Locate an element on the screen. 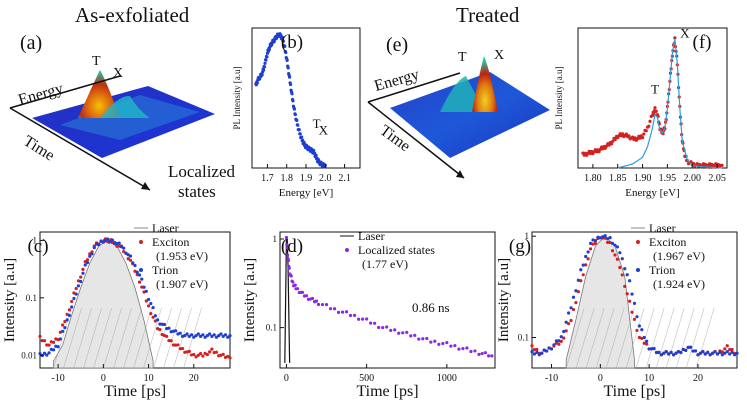  y-tick-label-g: 0.1 is located at coordinates (523, 338).